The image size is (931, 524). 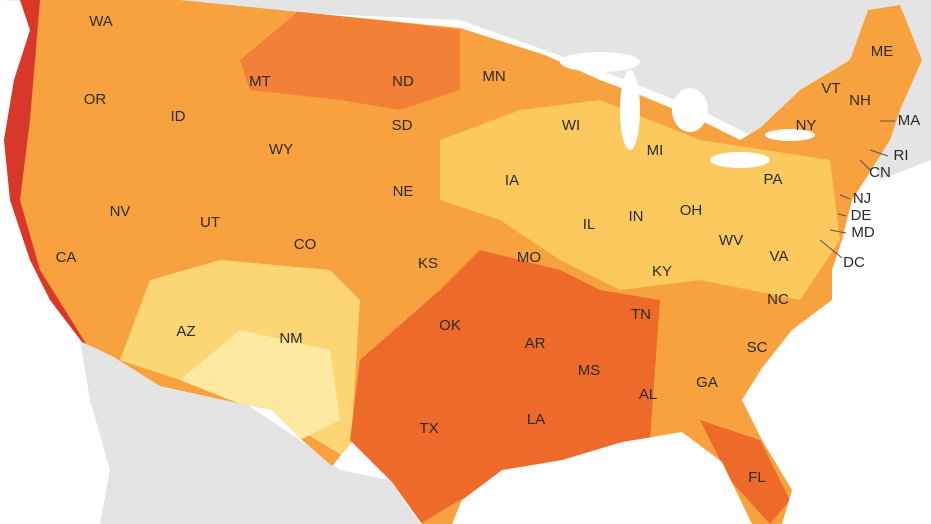 I want to click on state-label: KY, so click(x=662, y=271).